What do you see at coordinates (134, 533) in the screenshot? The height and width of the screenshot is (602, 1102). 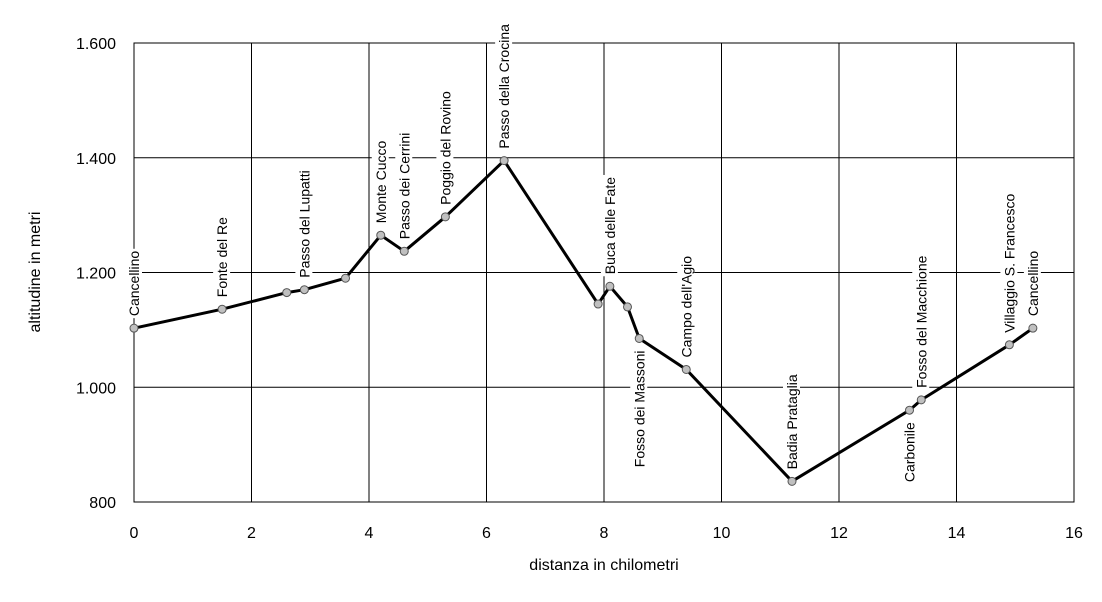 I see `x-tick-label: 0` at bounding box center [134, 533].